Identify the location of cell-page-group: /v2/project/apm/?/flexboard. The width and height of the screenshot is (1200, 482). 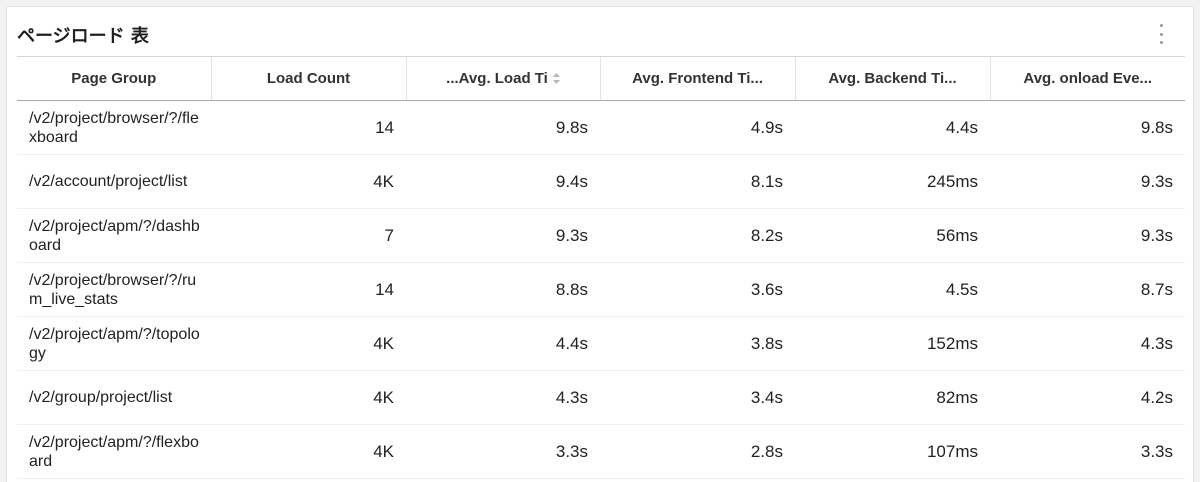
(114, 451).